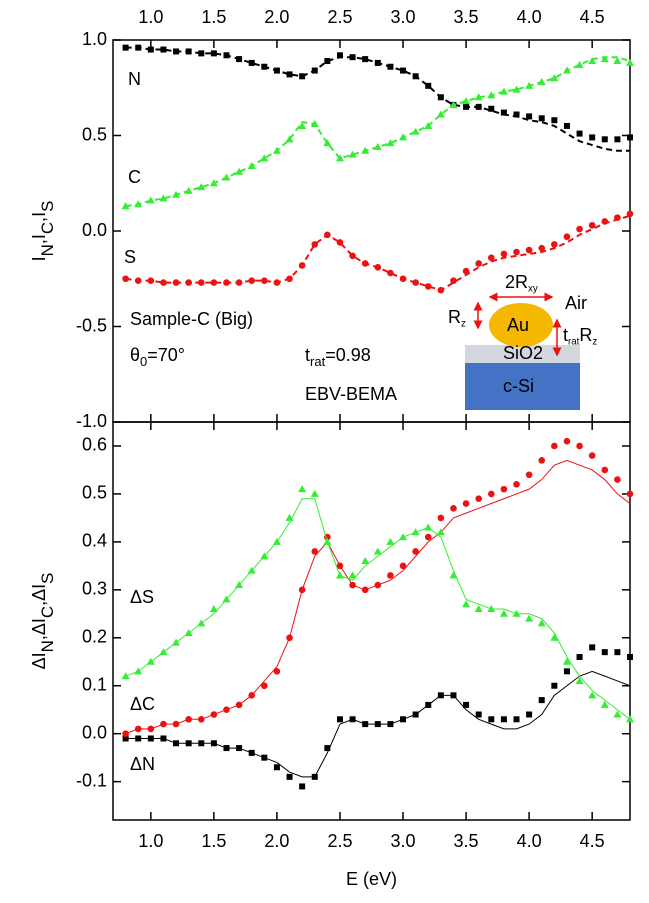 The image size is (649, 903). I want to click on x-tick-label: 4.5, so click(592, 17).